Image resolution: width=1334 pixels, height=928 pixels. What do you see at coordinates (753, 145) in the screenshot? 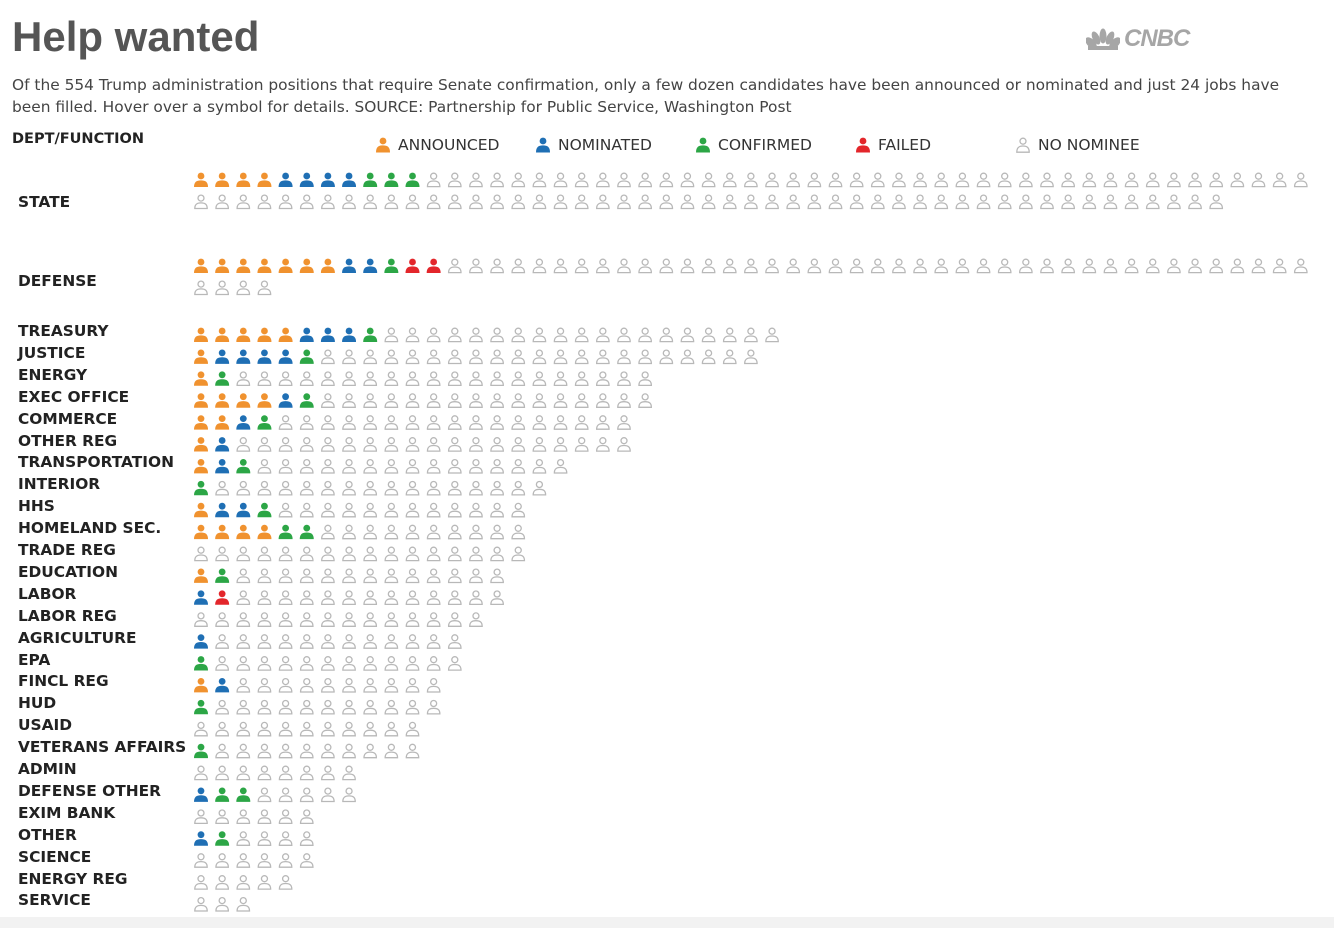
I see `legend-item-confirmed: CONFIRMED` at bounding box center [753, 145].